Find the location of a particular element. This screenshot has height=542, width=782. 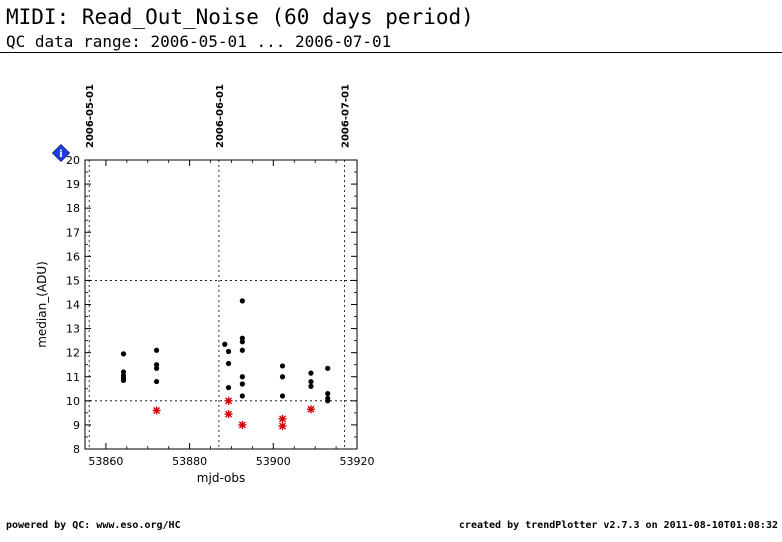

y-tick-label-0: 8 is located at coordinates (76, 449).